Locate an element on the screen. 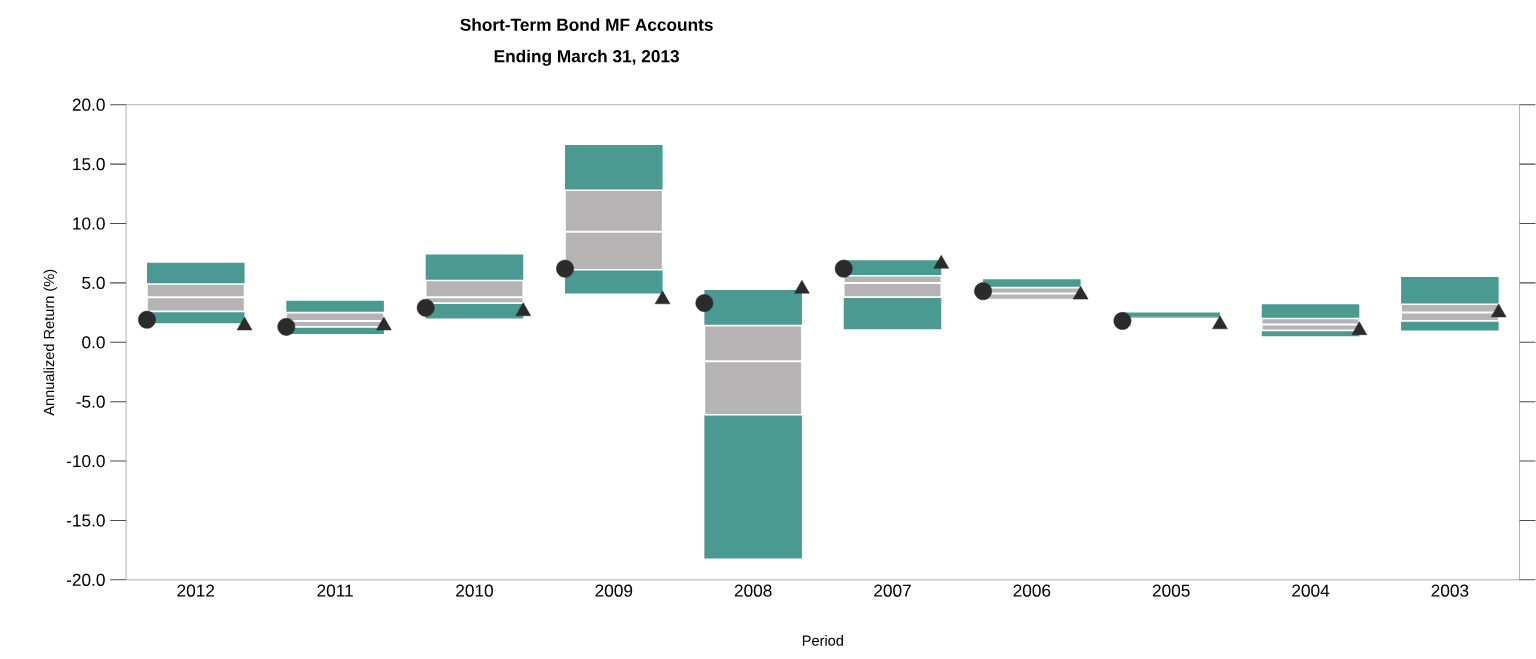 The height and width of the screenshot is (659, 1536). x-tick-label: 2011 is located at coordinates (335, 590).